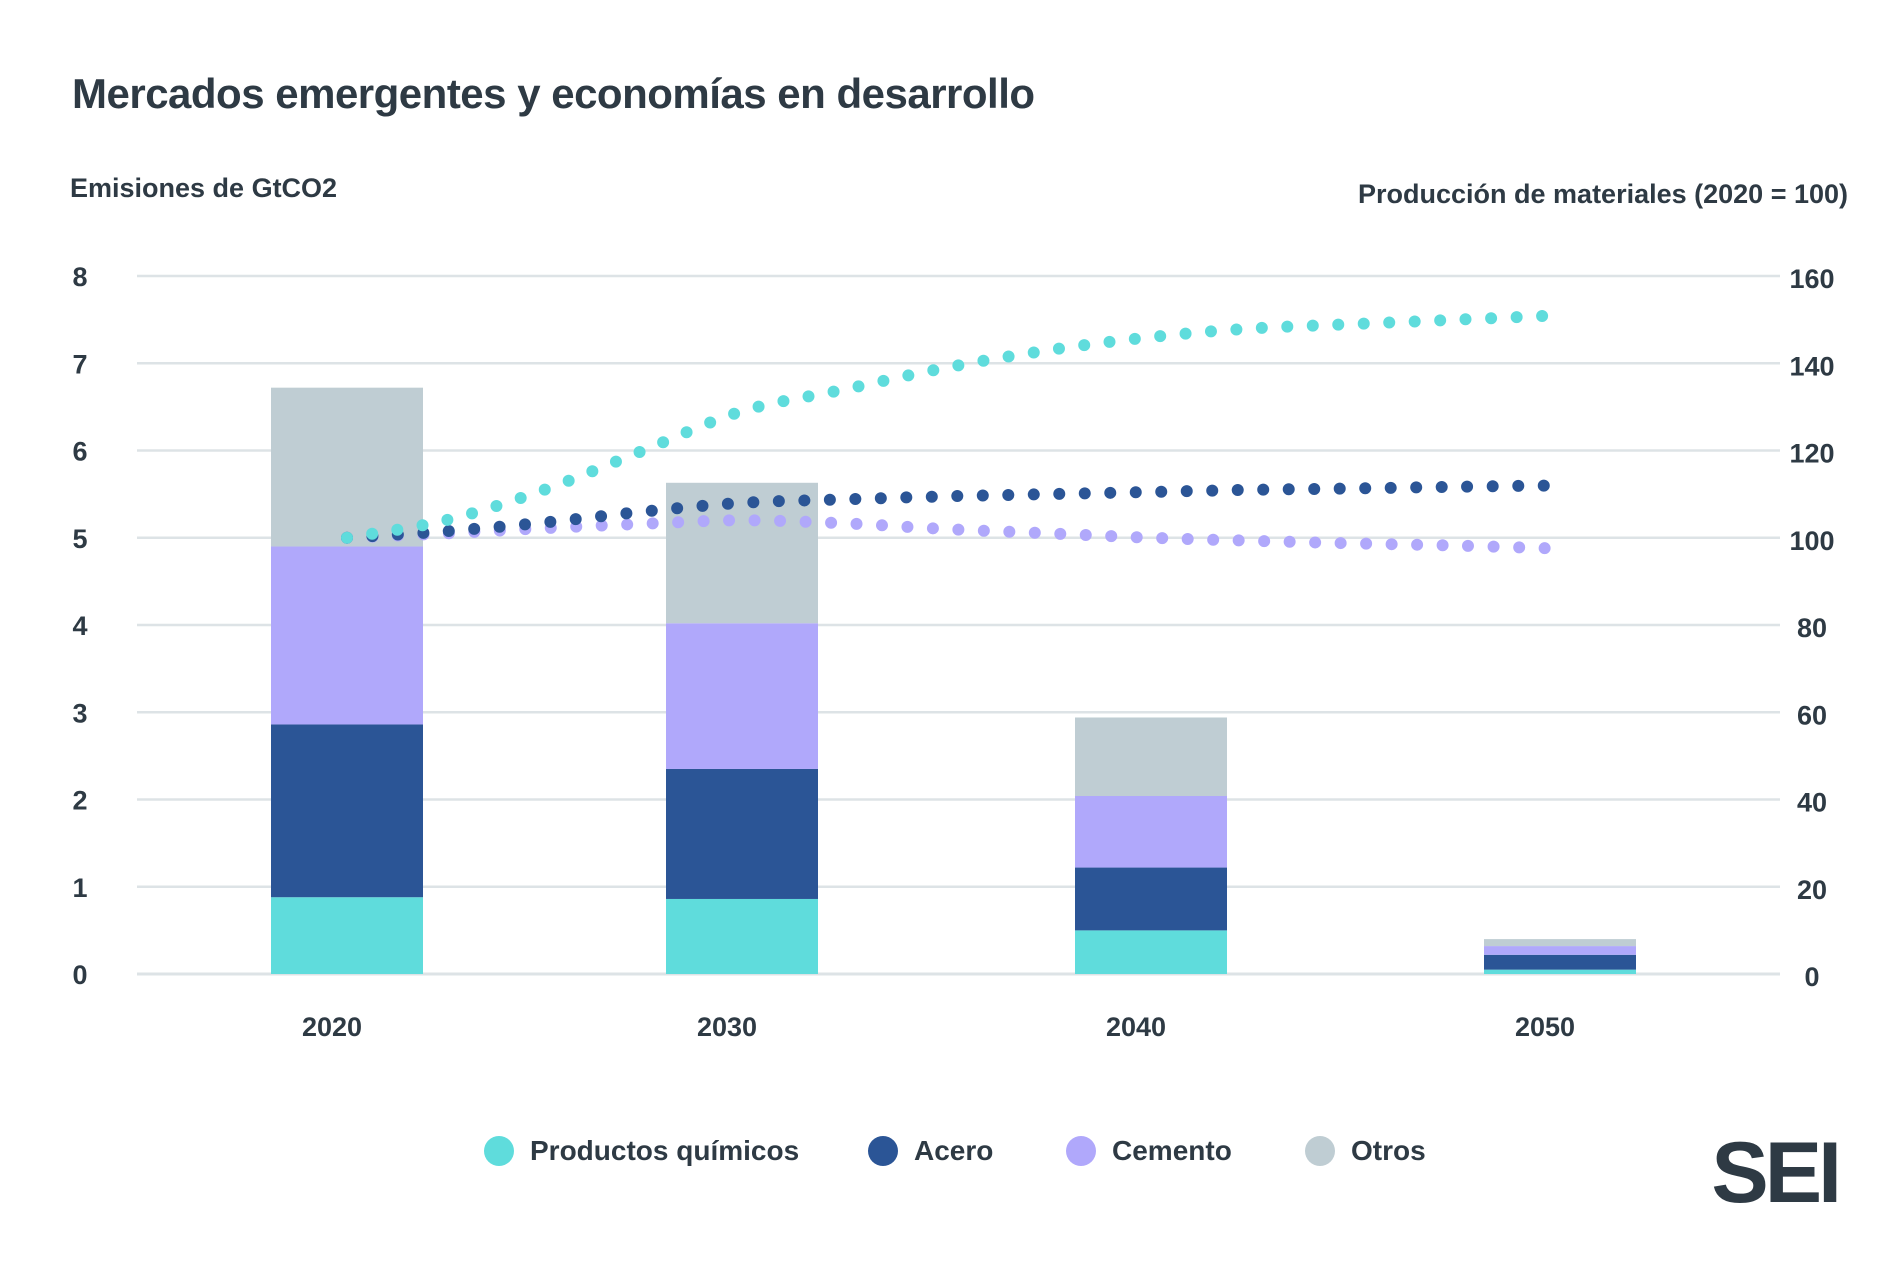 The height and width of the screenshot is (1267, 1900). Describe the element at coordinates (727, 1027) in the screenshot. I see `x-tick-label: 2030` at that location.